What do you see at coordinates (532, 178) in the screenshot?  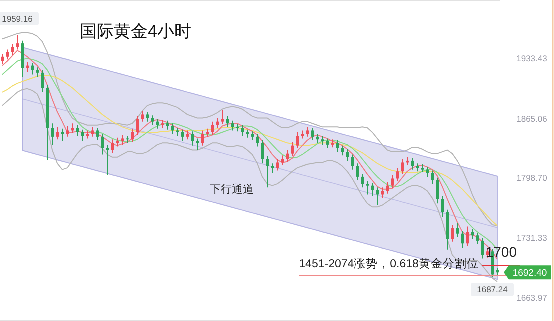 I see `y-tick-label: 1798.70` at bounding box center [532, 178].